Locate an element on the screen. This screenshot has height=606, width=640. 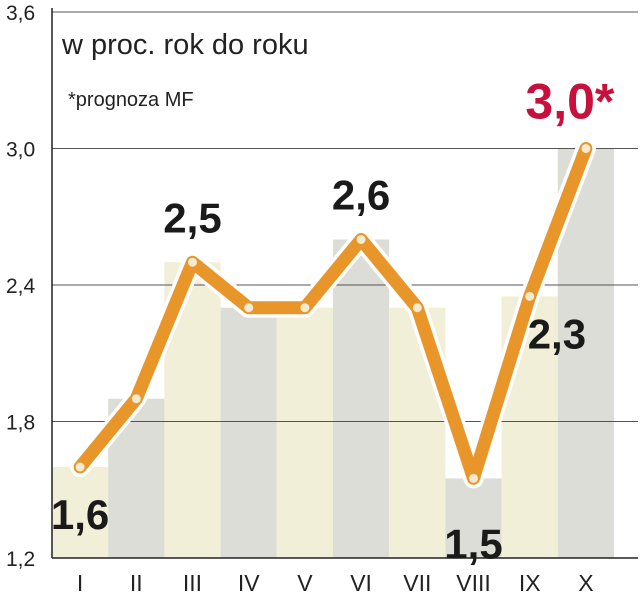
data-label-IX: 2,3 is located at coordinates (557, 333).